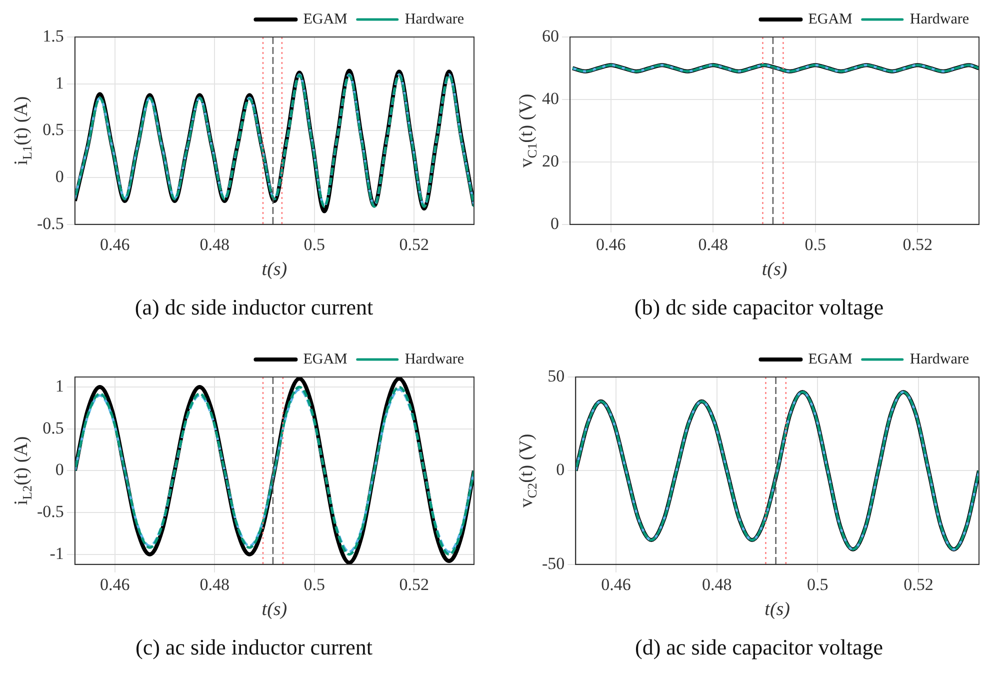 This screenshot has height=673, width=993. I want to click on y-axis-title: vC2(t) (V), so click(528, 471).